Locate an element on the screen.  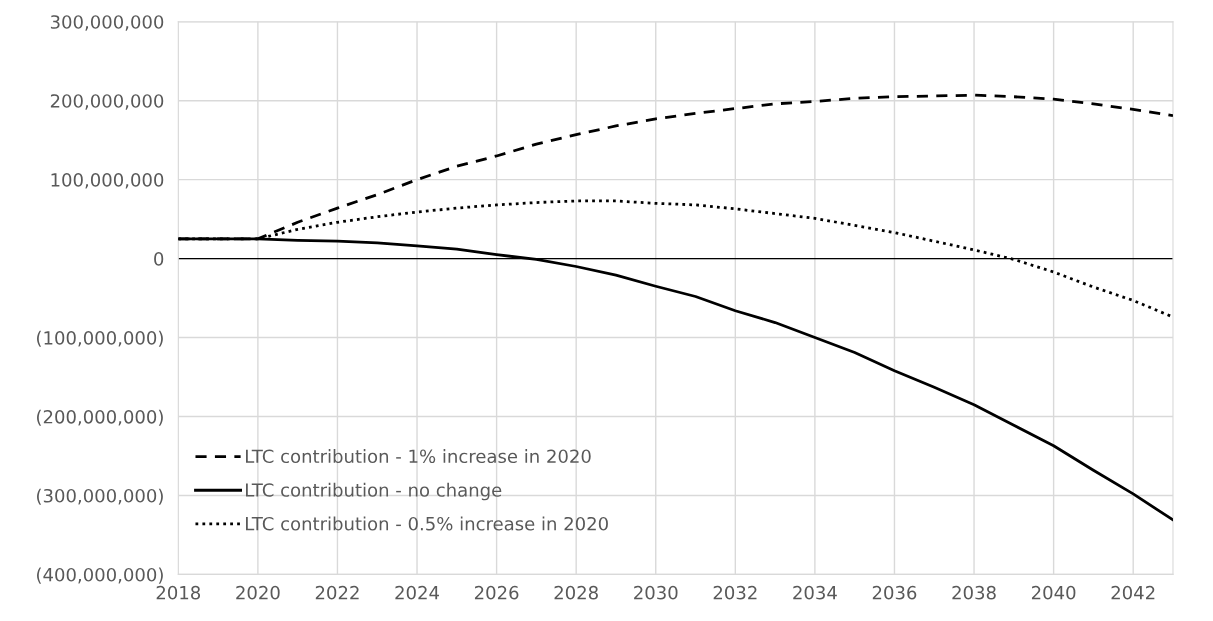
y-tick-label: 200,000,000 is located at coordinates (107, 102).